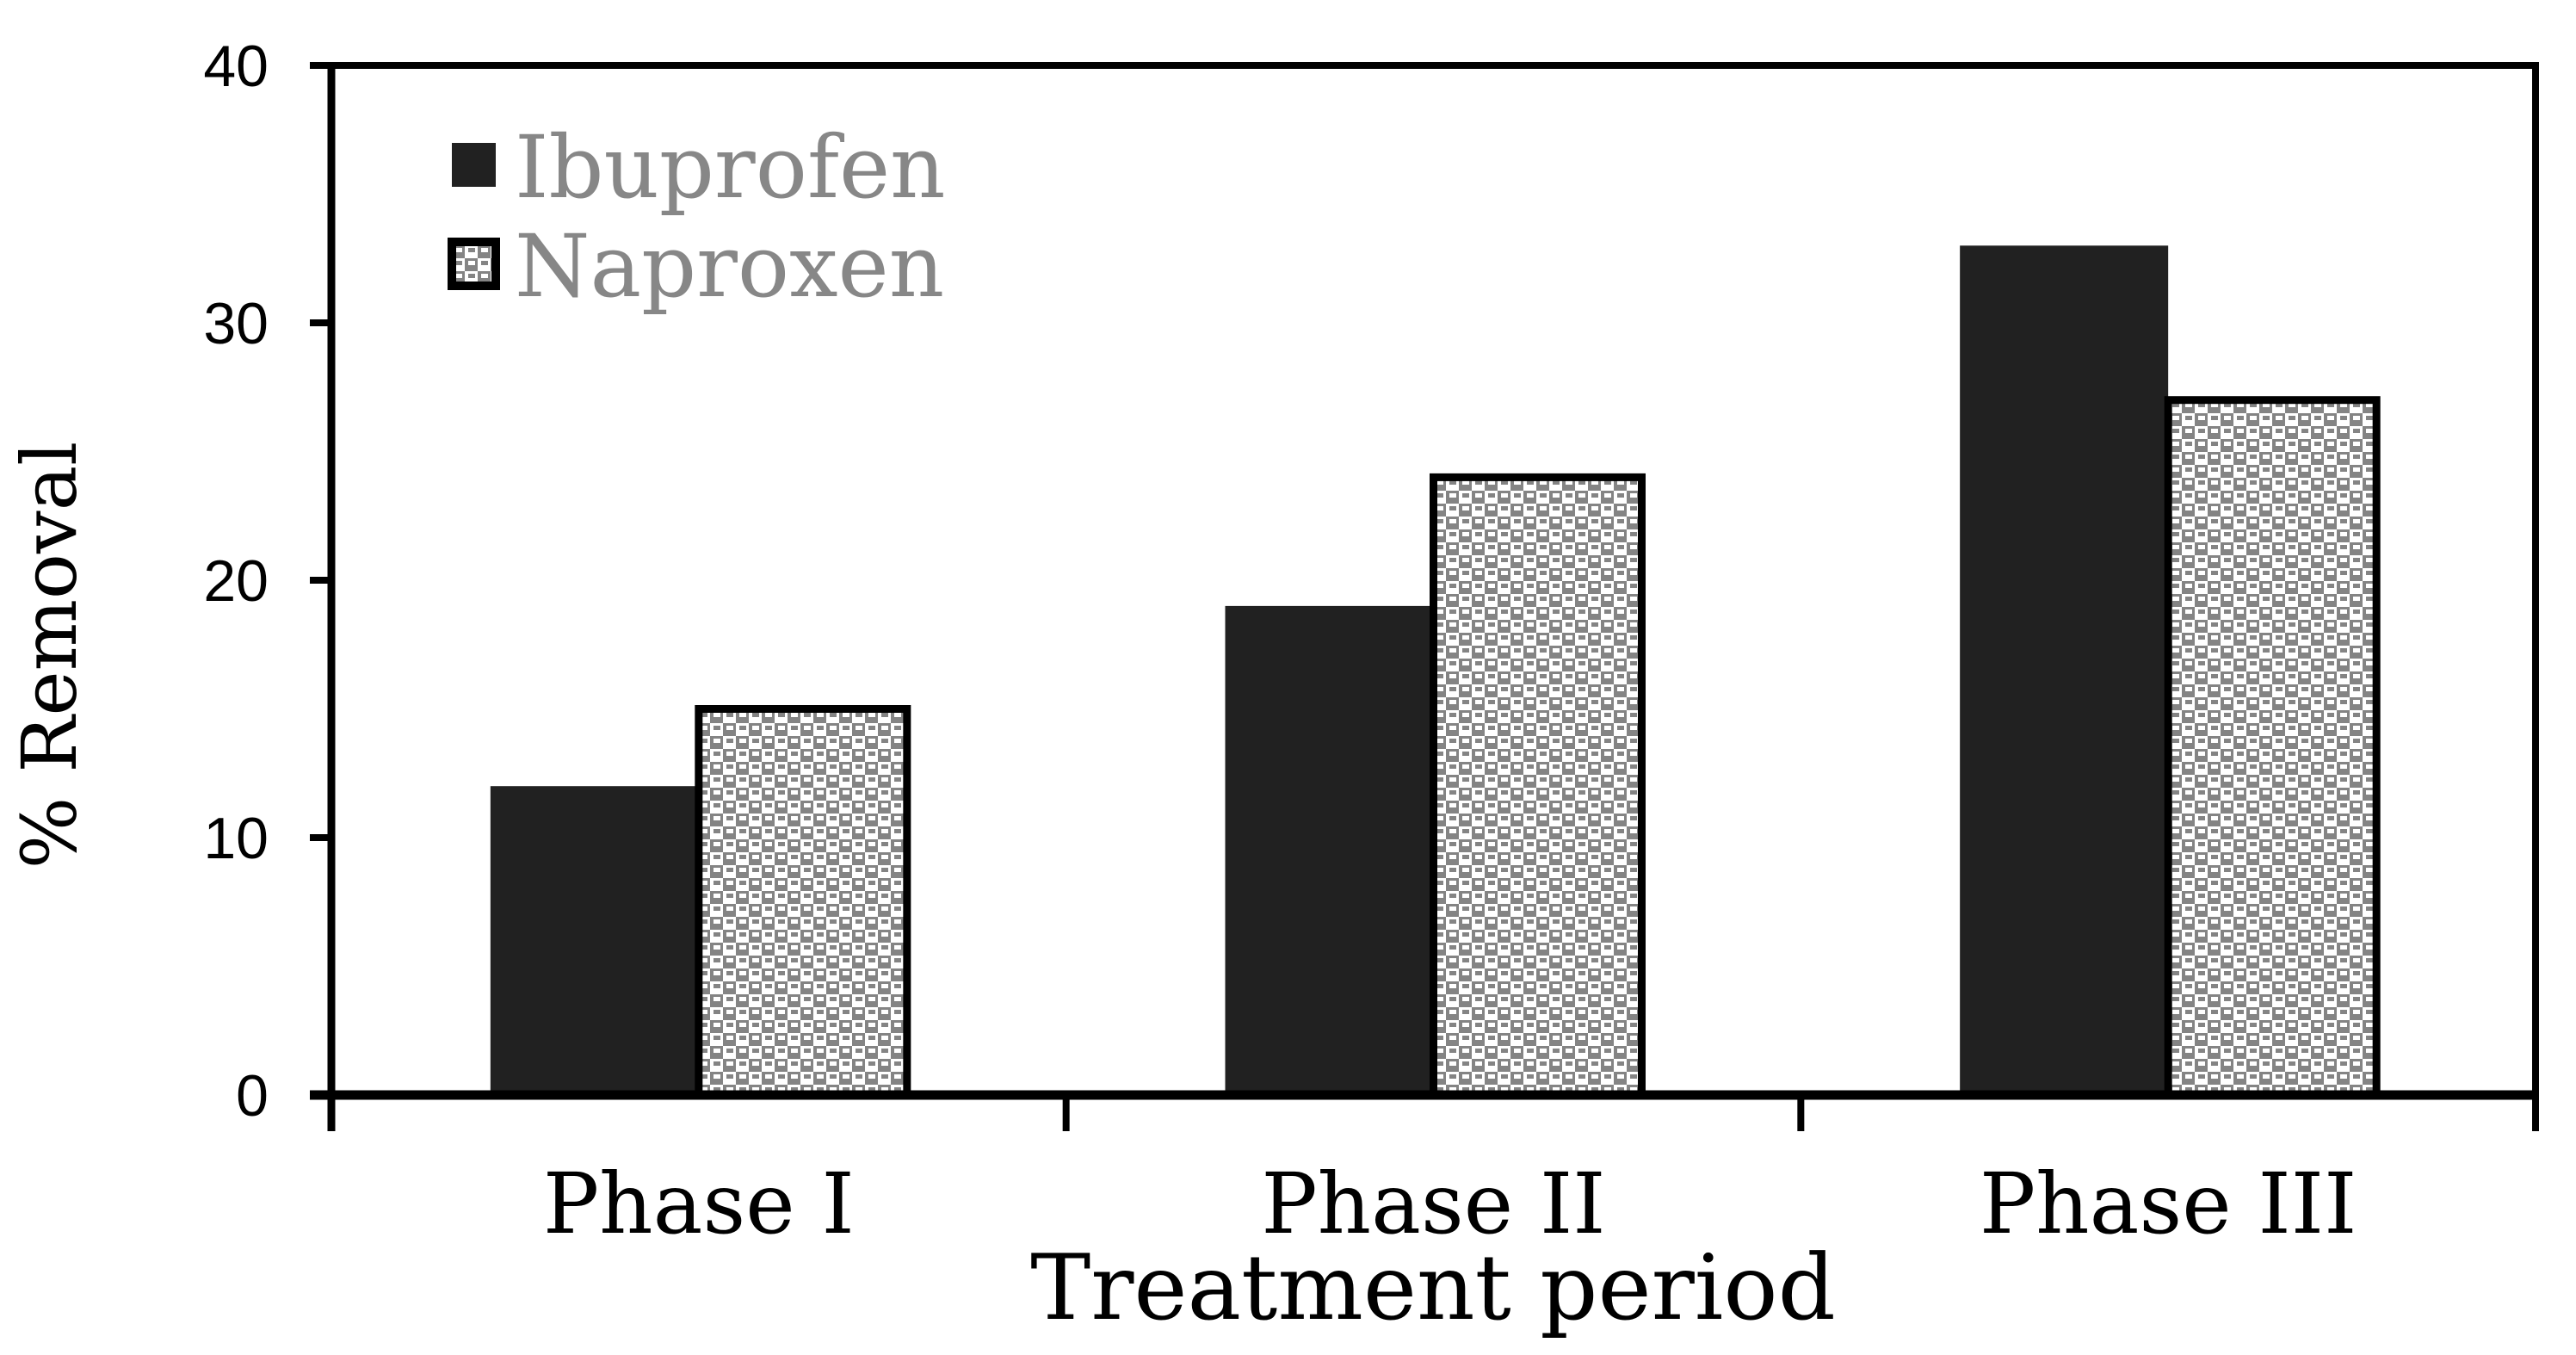 The height and width of the screenshot is (1355, 2576). I want to click on x-axis-ticks, so click(1433, 1113).